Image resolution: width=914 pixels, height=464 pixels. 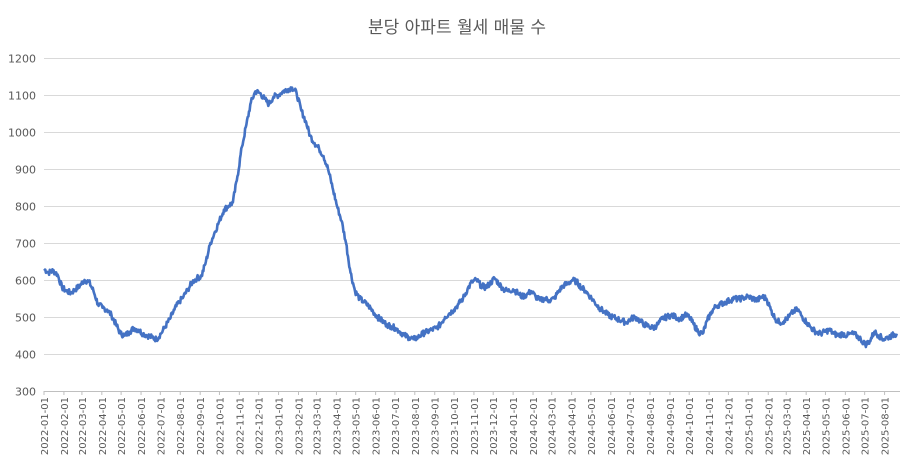 I want to click on x-tick-label: 2025-02-01, so click(x=769, y=426).